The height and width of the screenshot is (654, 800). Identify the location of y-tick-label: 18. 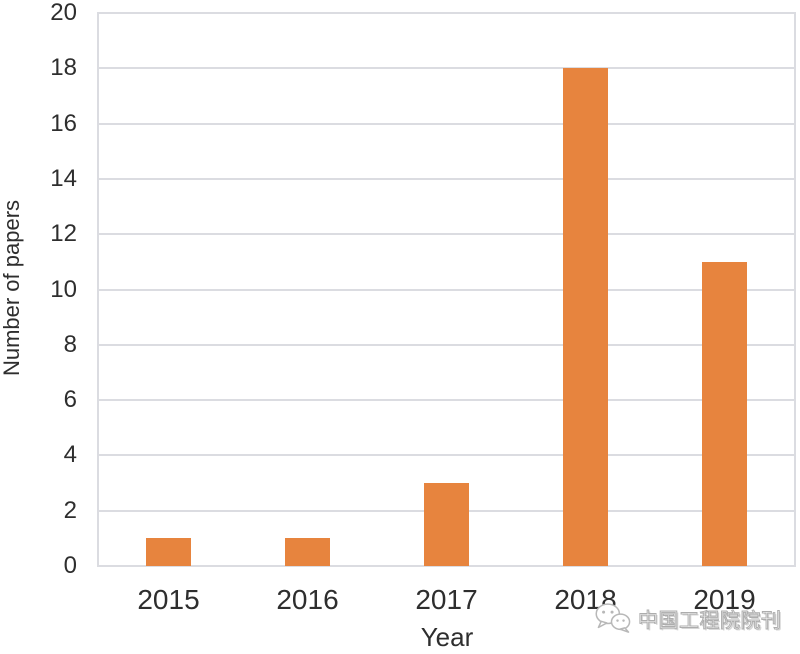
(63, 68).